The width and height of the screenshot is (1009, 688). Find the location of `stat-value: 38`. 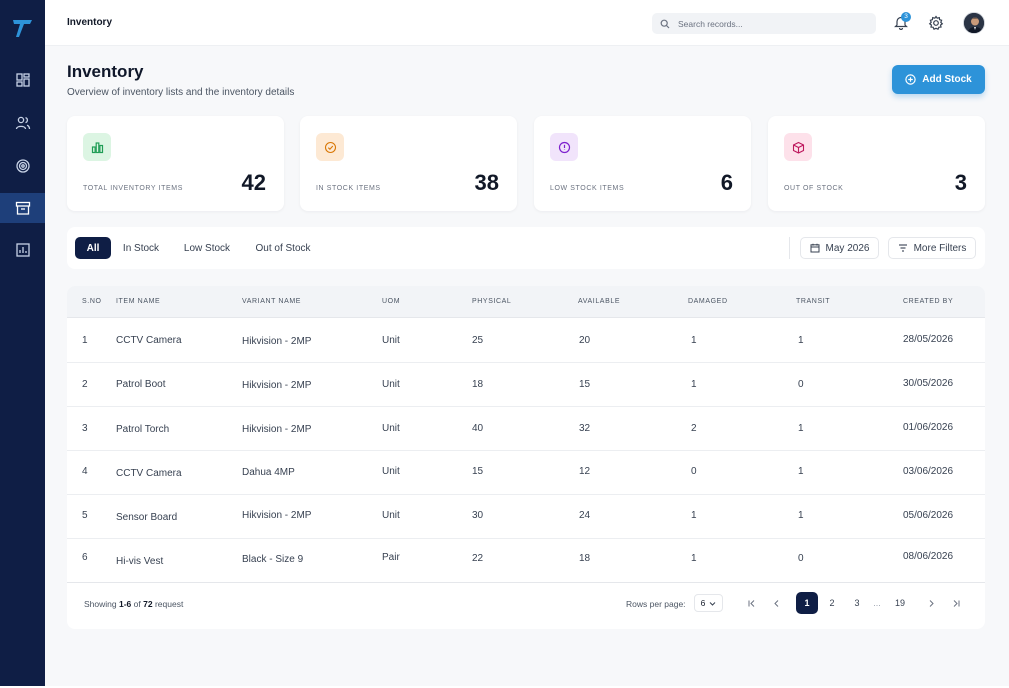

stat-value: 38 is located at coordinates (486, 182).